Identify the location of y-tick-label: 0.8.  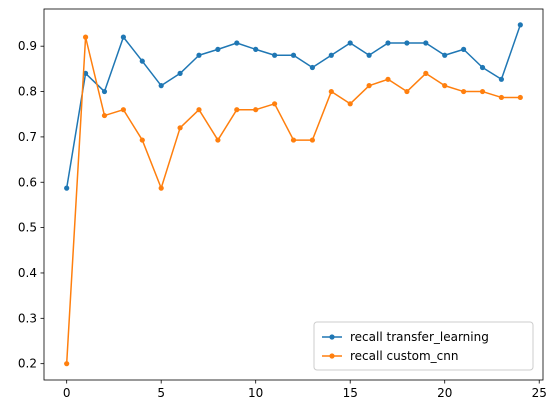
(27, 92).